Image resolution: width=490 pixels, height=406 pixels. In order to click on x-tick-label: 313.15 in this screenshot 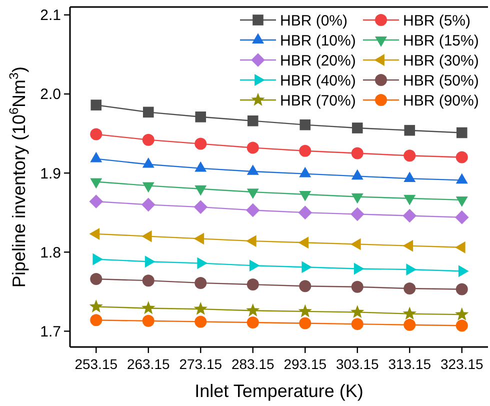, I will do `click(410, 364)`.